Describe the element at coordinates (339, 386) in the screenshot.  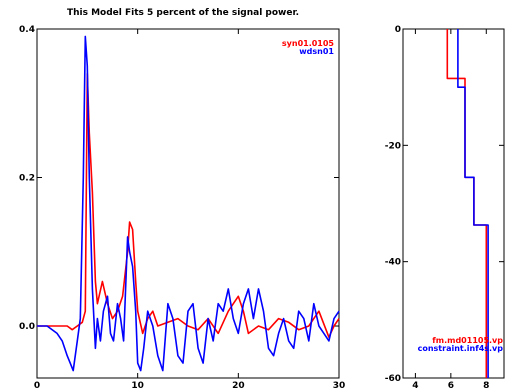
I see `x-tick-label: 30` at that location.